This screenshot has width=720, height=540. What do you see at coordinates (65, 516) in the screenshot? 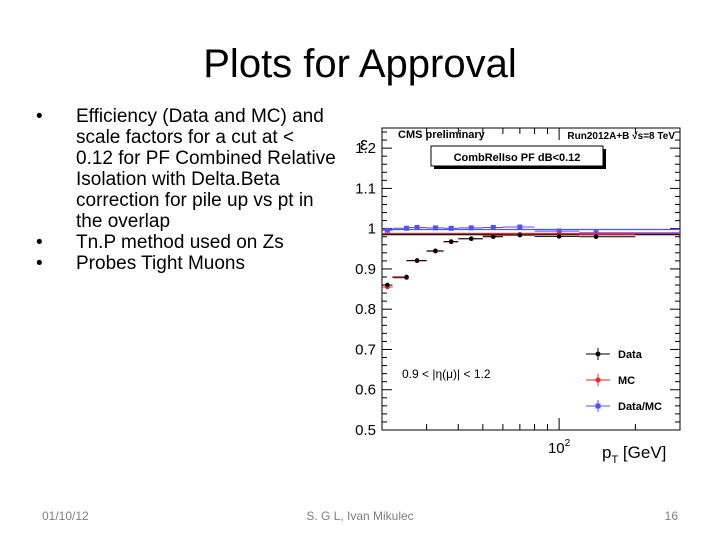
I see `footer-date: 01/10/12` at bounding box center [65, 516].